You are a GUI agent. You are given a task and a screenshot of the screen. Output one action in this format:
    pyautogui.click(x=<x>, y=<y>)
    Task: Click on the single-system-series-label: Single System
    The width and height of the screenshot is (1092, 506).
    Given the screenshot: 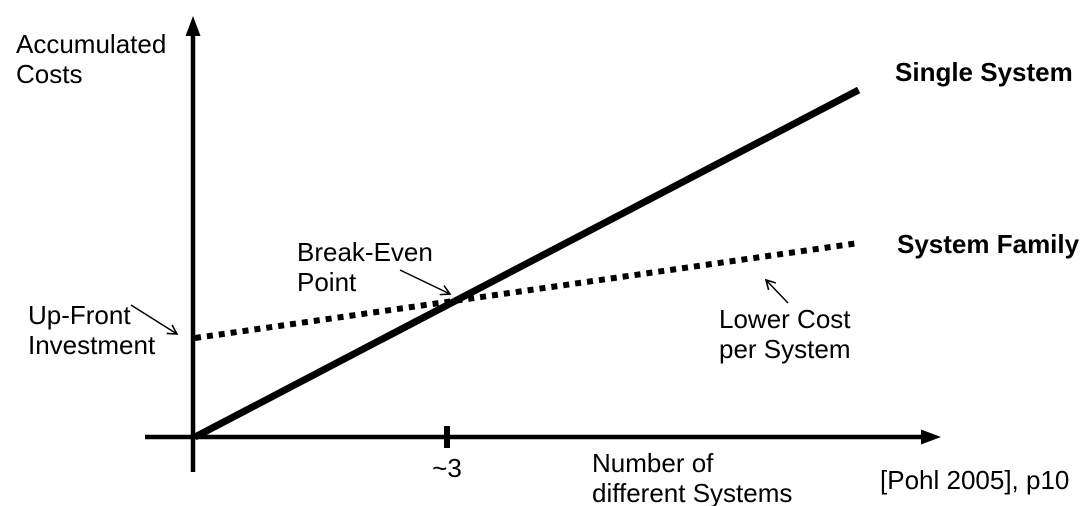 What is the action you would take?
    pyautogui.click(x=984, y=72)
    